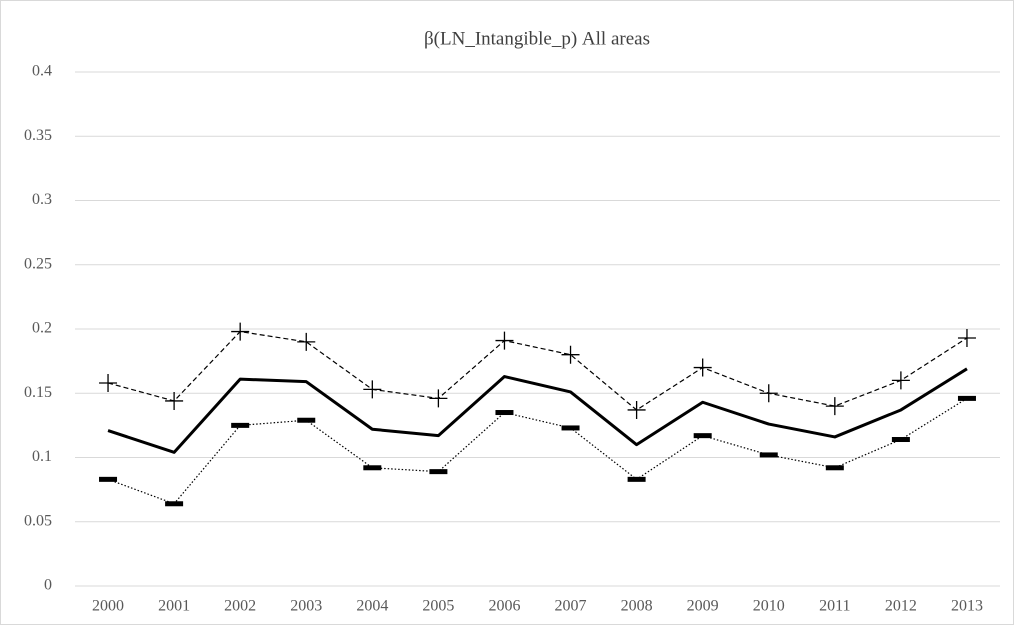 This screenshot has height=625, width=1014. What do you see at coordinates (967, 606) in the screenshot?
I see `x-tick-label: 2013` at bounding box center [967, 606].